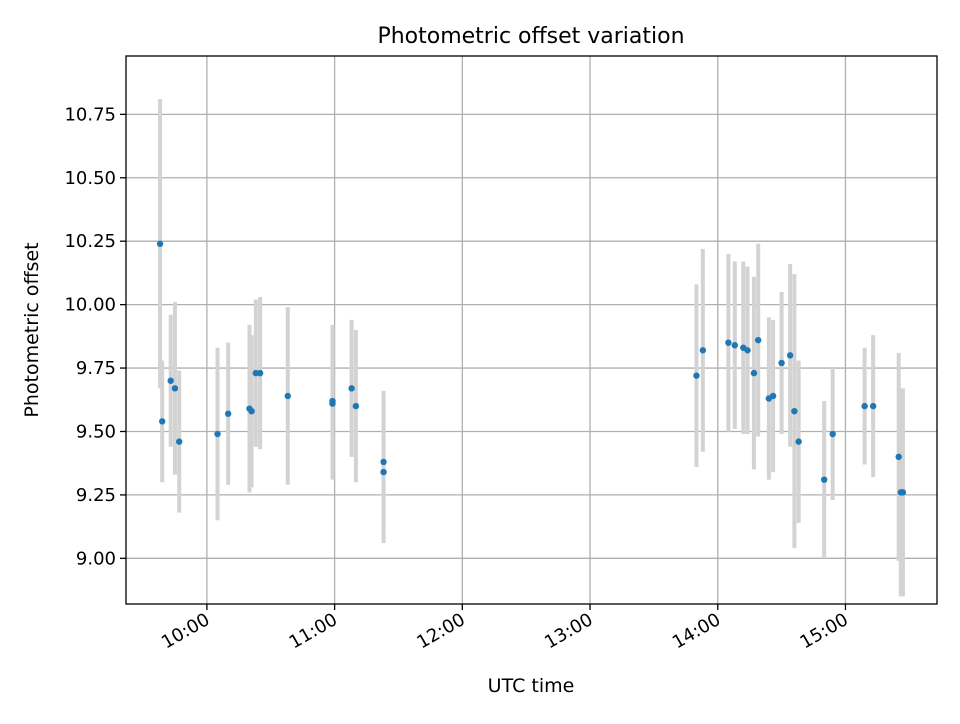 The image size is (960, 724). What do you see at coordinates (95, 336) in the screenshot?
I see `y-axis-ticks: 9.00 9.25 9.50 9.75 10.00 10.25 10.50 10.75` at bounding box center [95, 336].